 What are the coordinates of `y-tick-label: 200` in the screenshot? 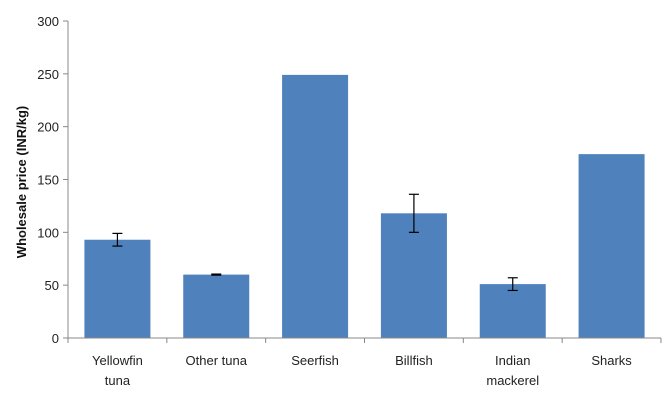 It's located at (48, 127).